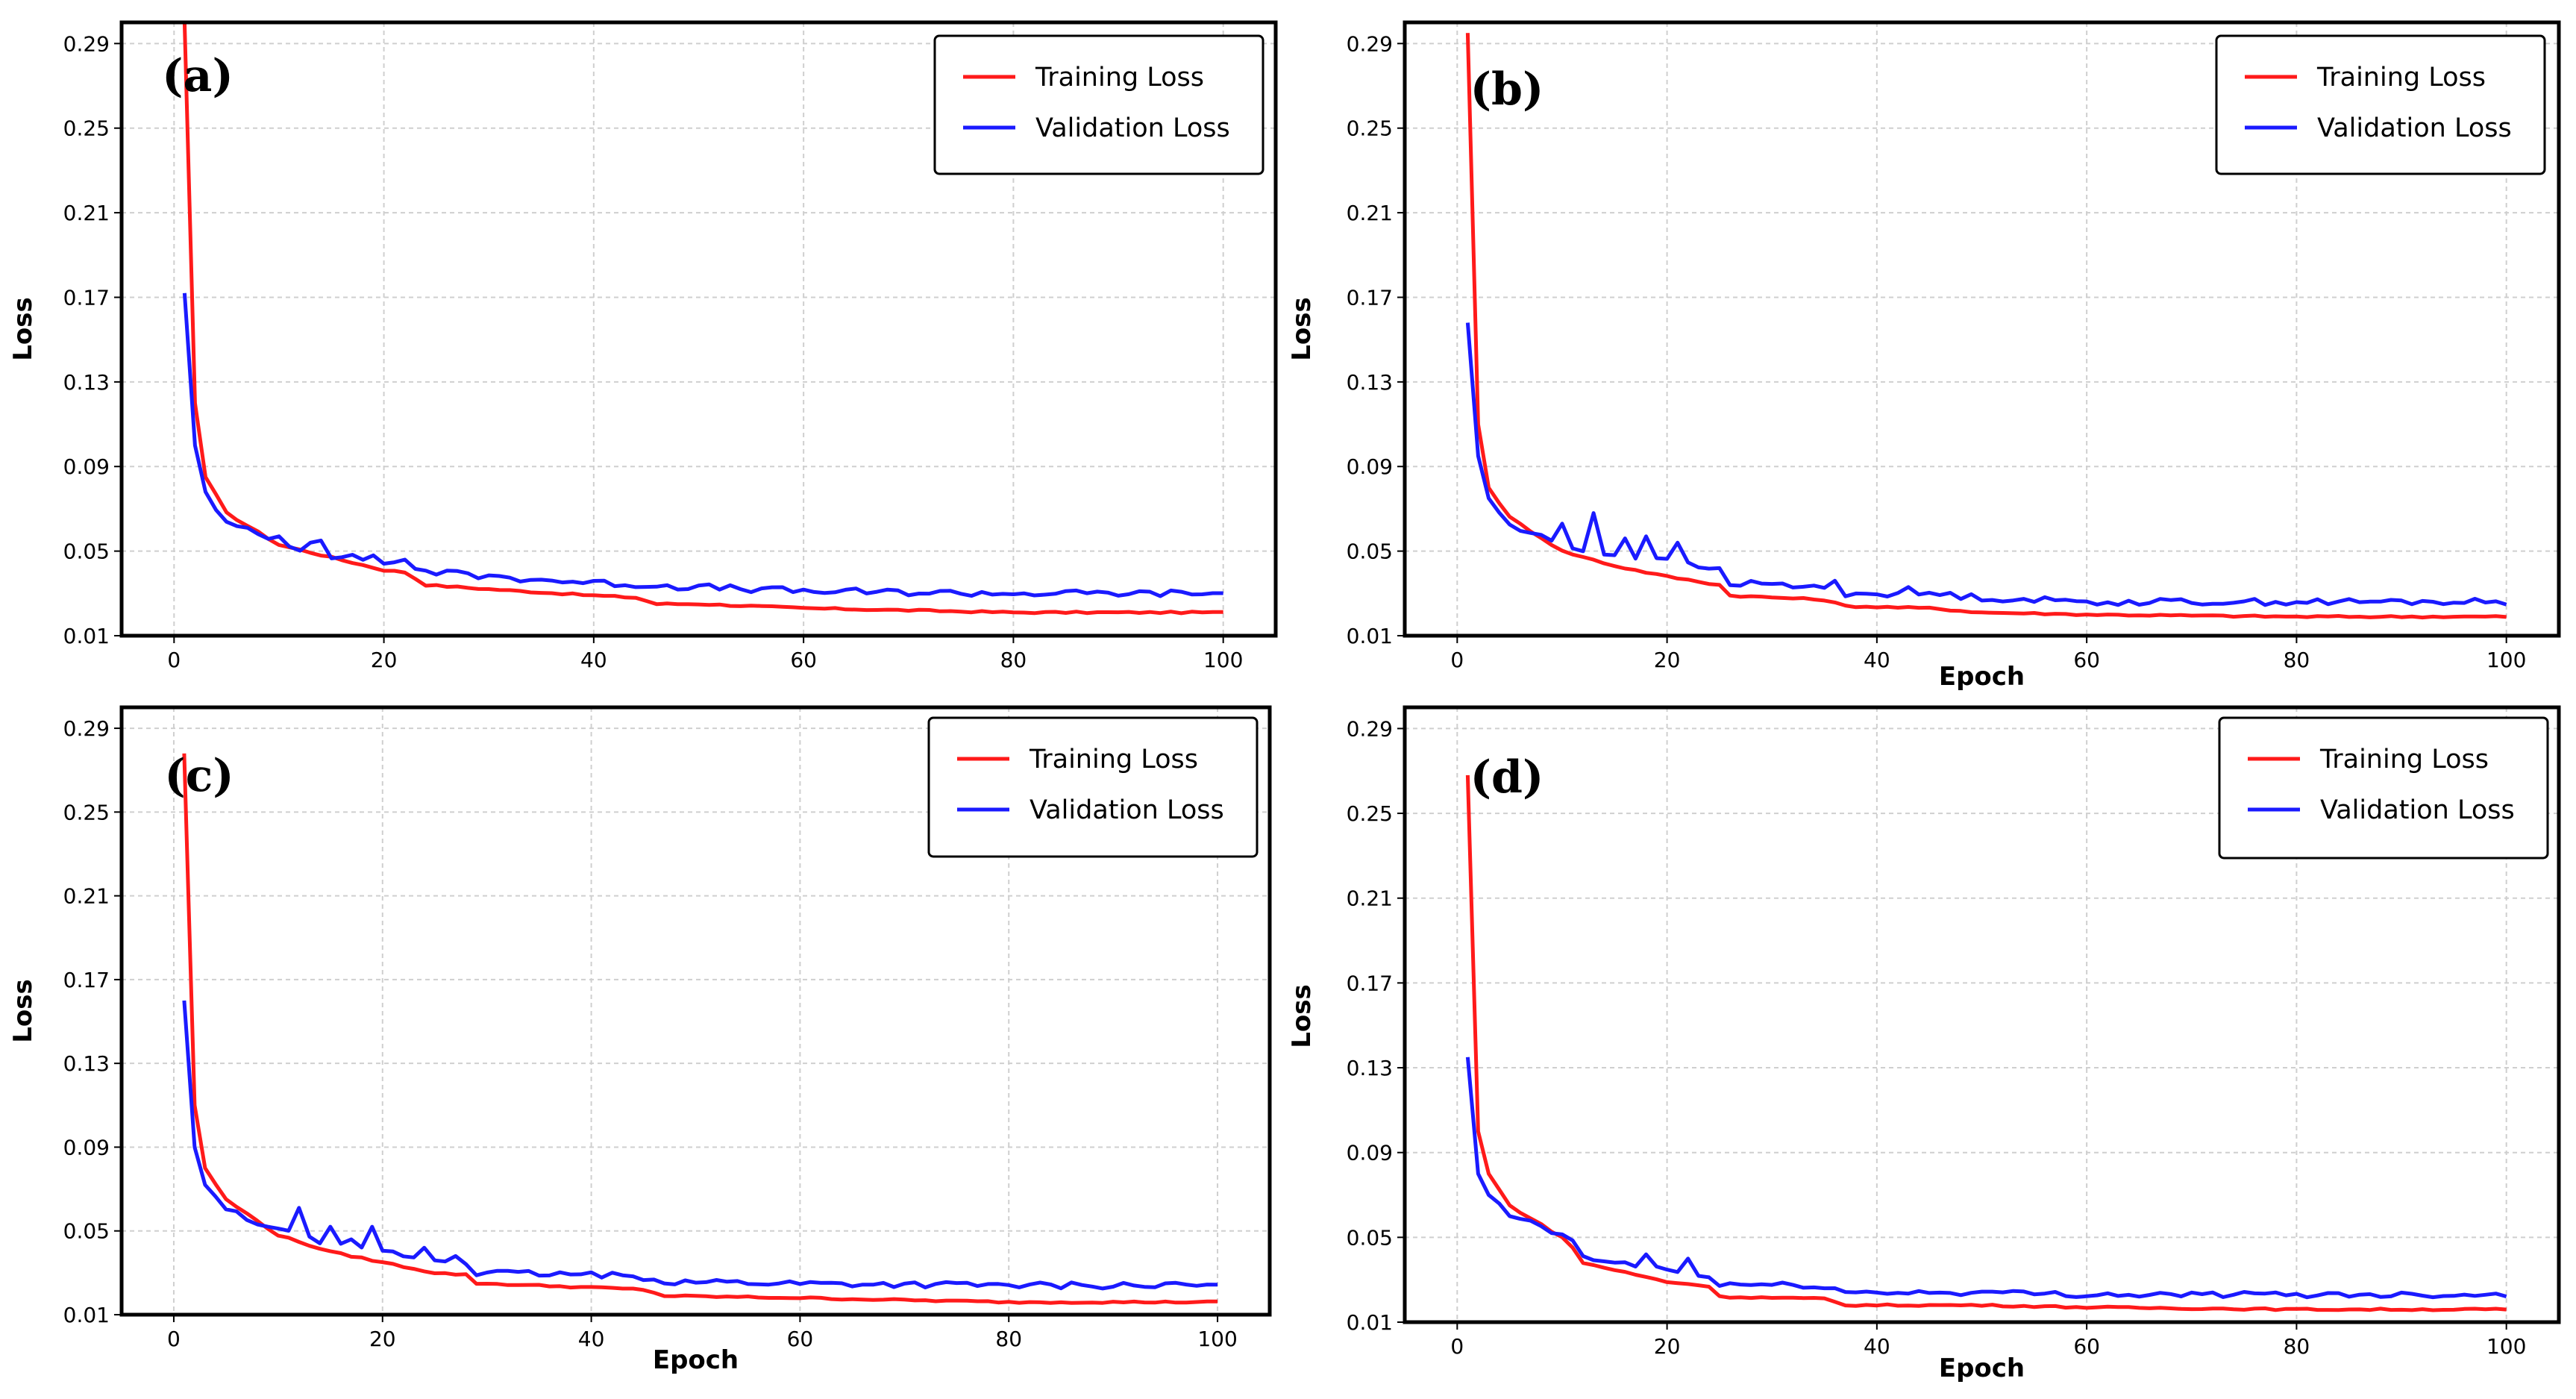  Describe the element at coordinates (198, 76) in the screenshot. I see `panel-label: (a)` at that location.